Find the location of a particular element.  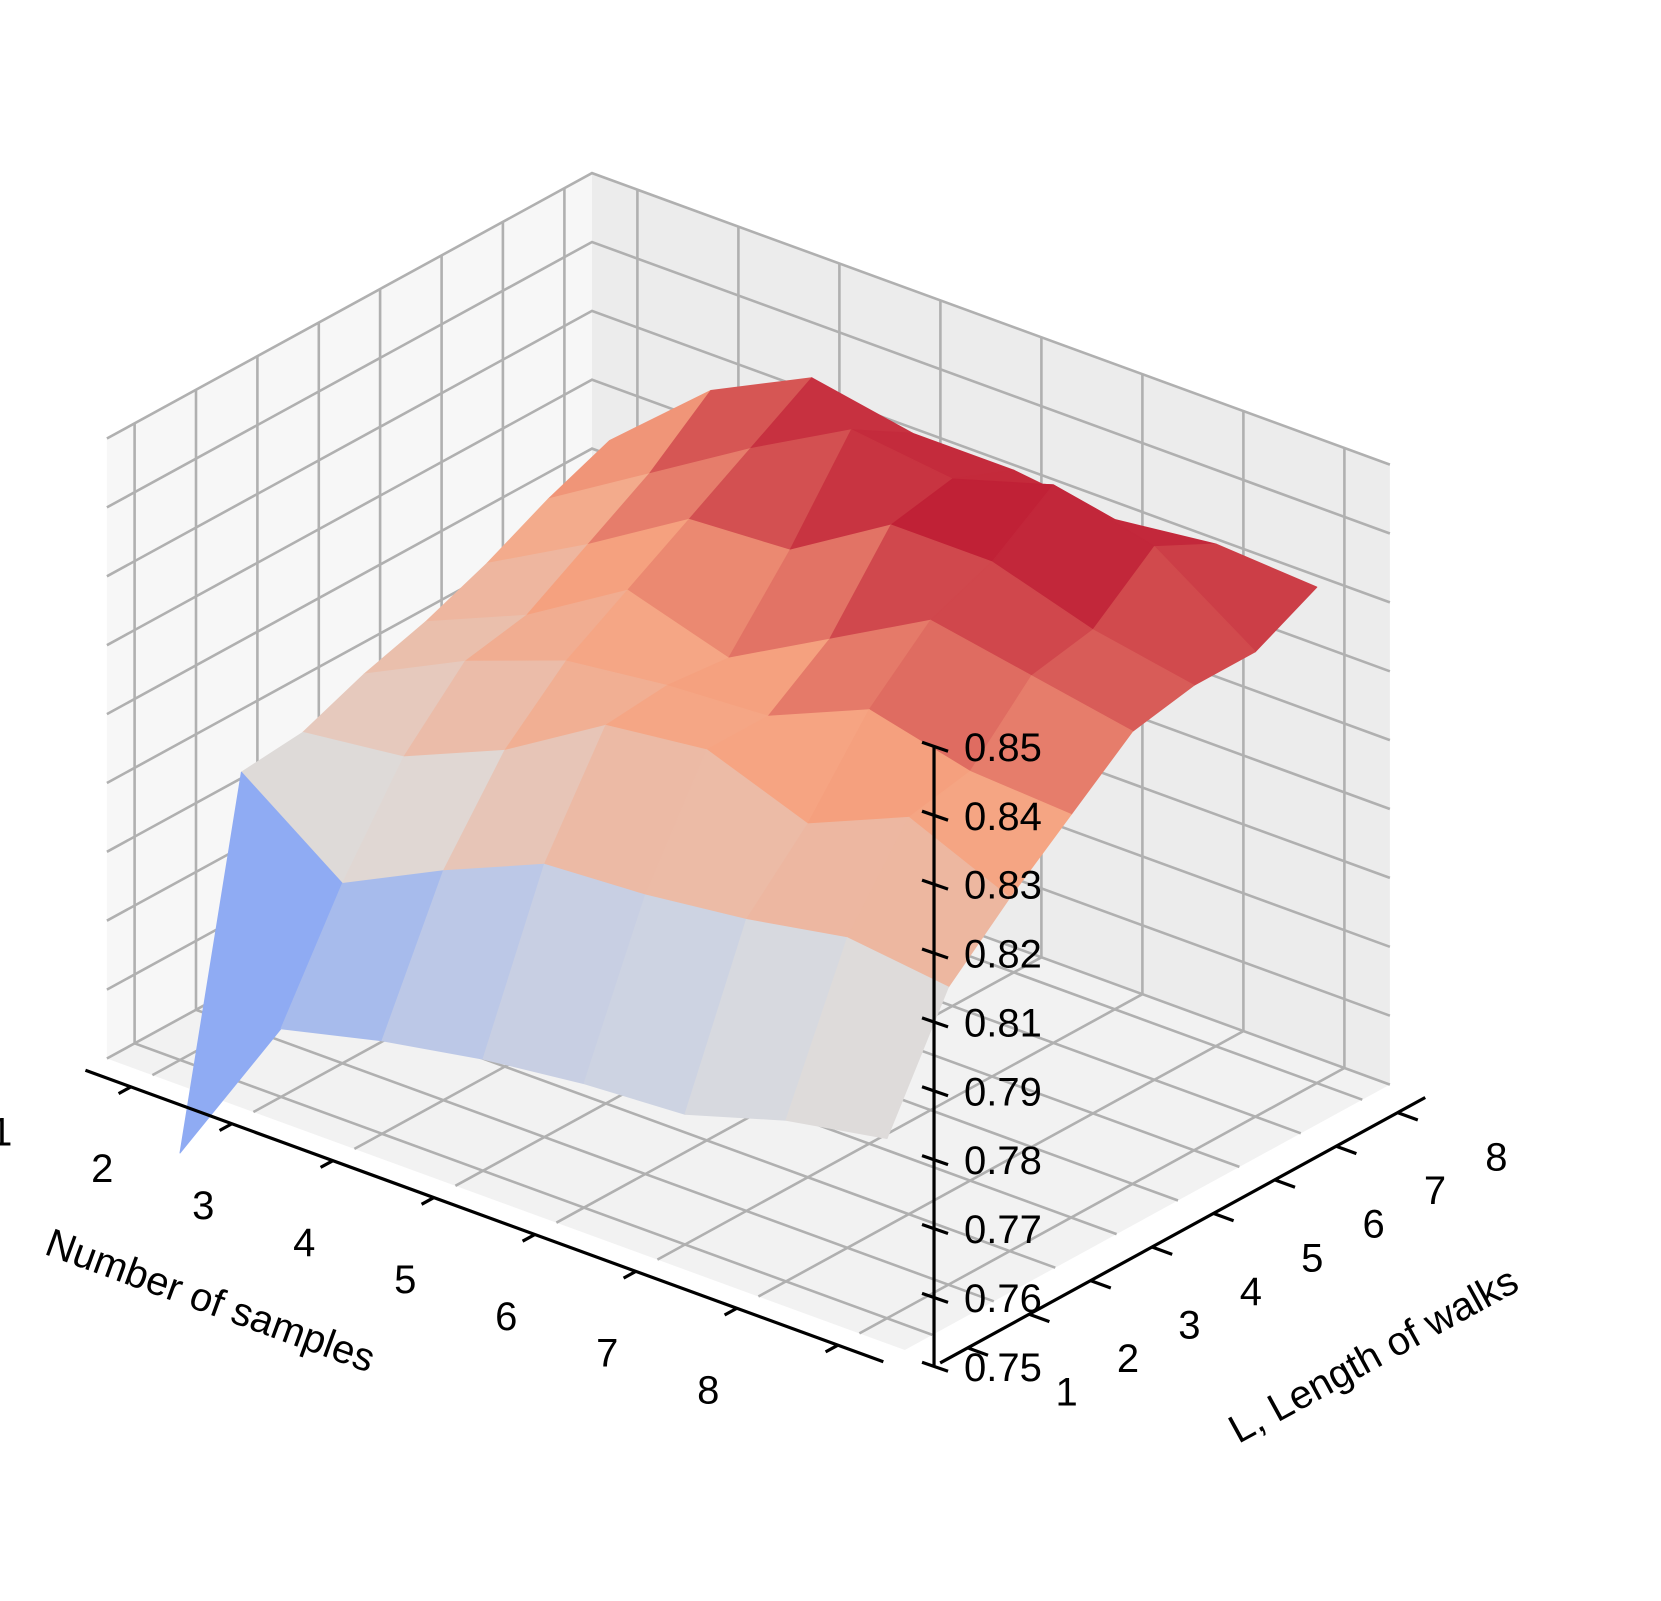

z-tick-label: 0.82 is located at coordinates (1003, 955).